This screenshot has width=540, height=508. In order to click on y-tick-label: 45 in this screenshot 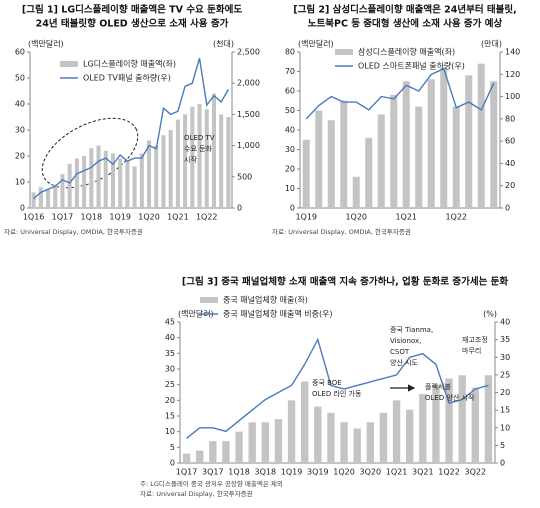, I will do `click(170, 322)`.